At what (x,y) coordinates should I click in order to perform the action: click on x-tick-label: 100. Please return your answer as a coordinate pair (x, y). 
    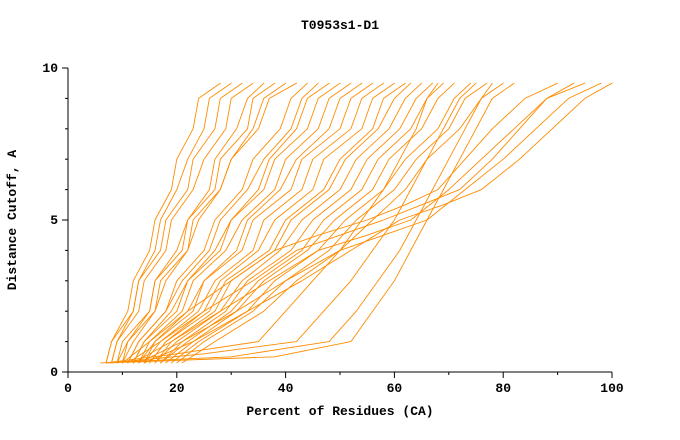
    Looking at the image, I should click on (612, 388).